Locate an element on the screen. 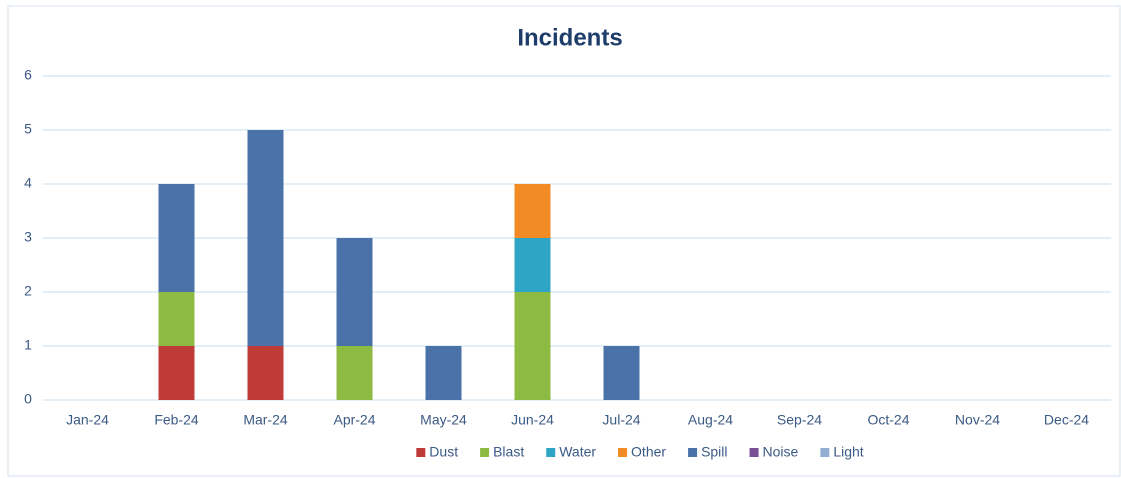 This screenshot has width=1121, height=478. x-tick-label: Mar-24 is located at coordinates (265, 420).